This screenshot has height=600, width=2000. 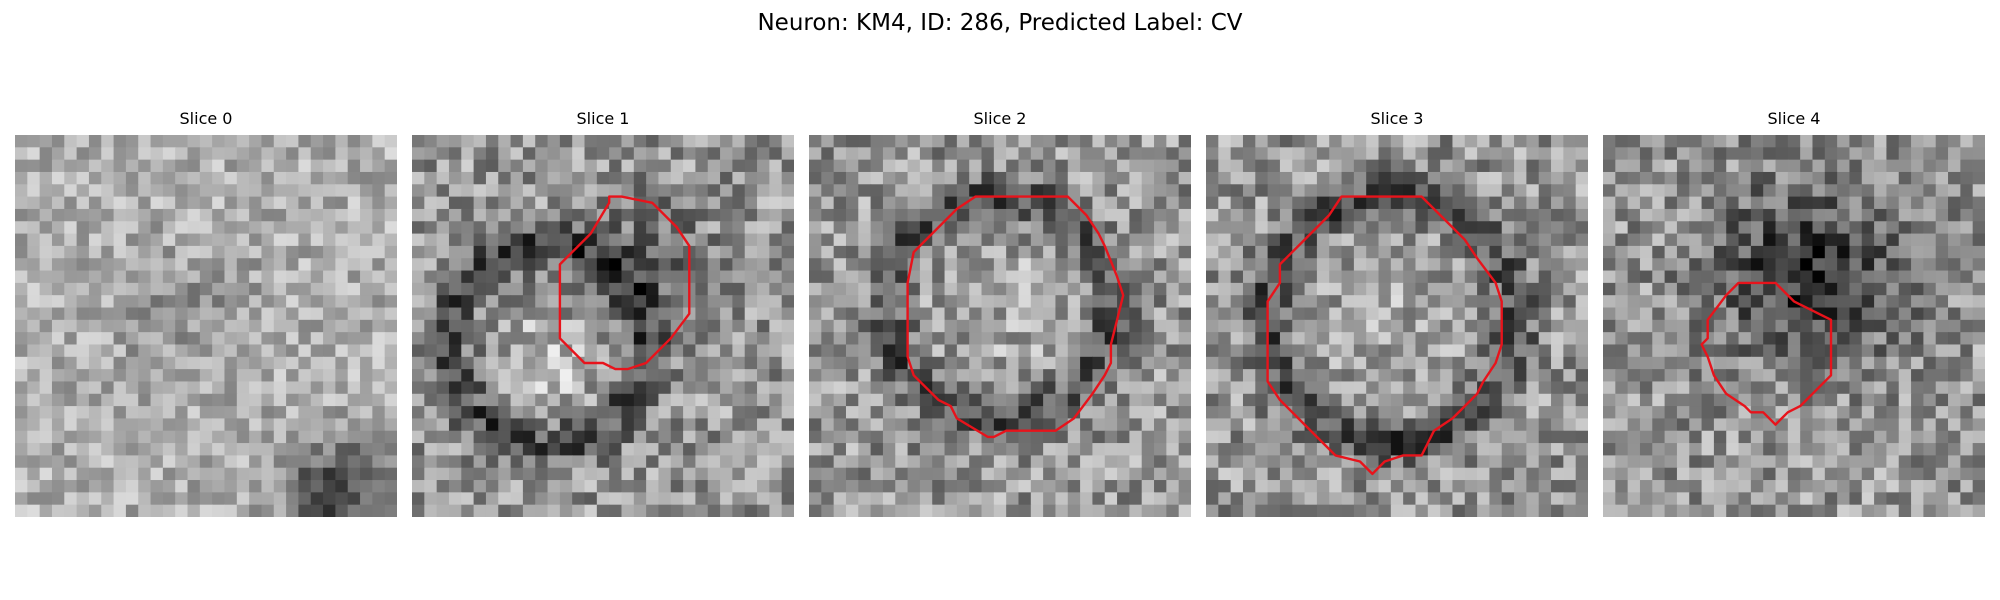 I want to click on slice-panel-4: Slice 4, so click(x=1794, y=313).